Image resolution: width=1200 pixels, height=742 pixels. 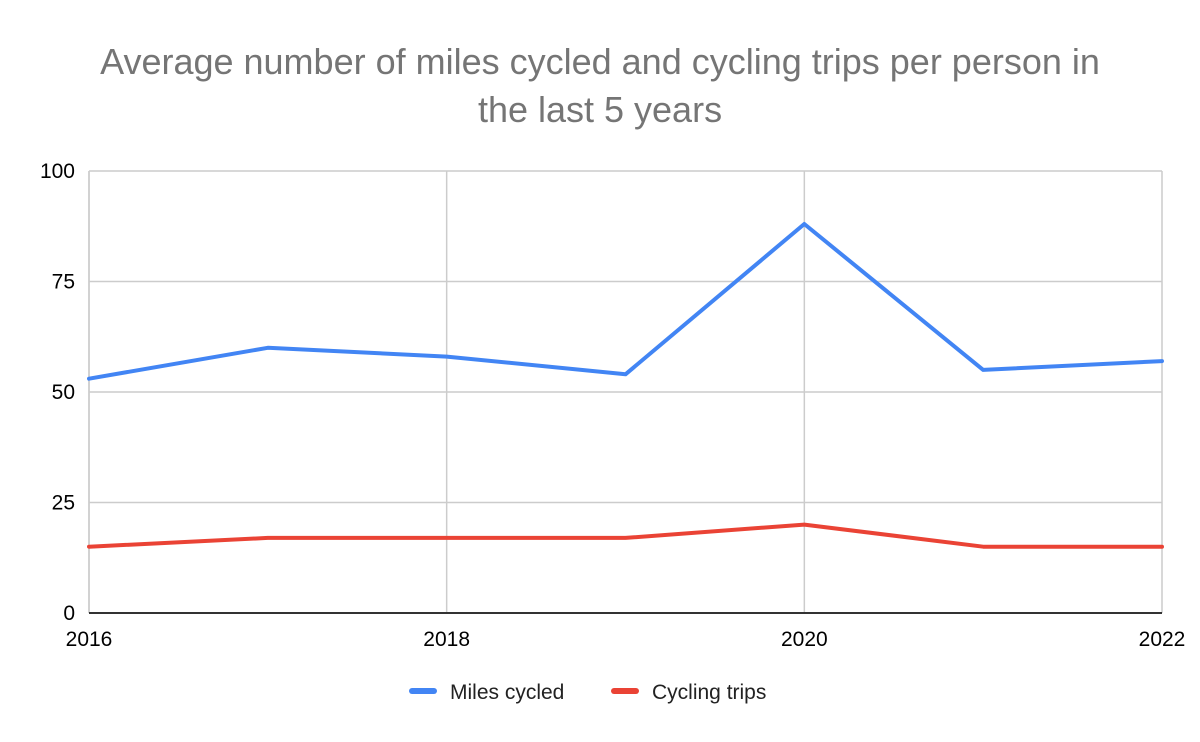 I want to click on chart-title-line-2: the last 5 years, so click(x=600, y=109).